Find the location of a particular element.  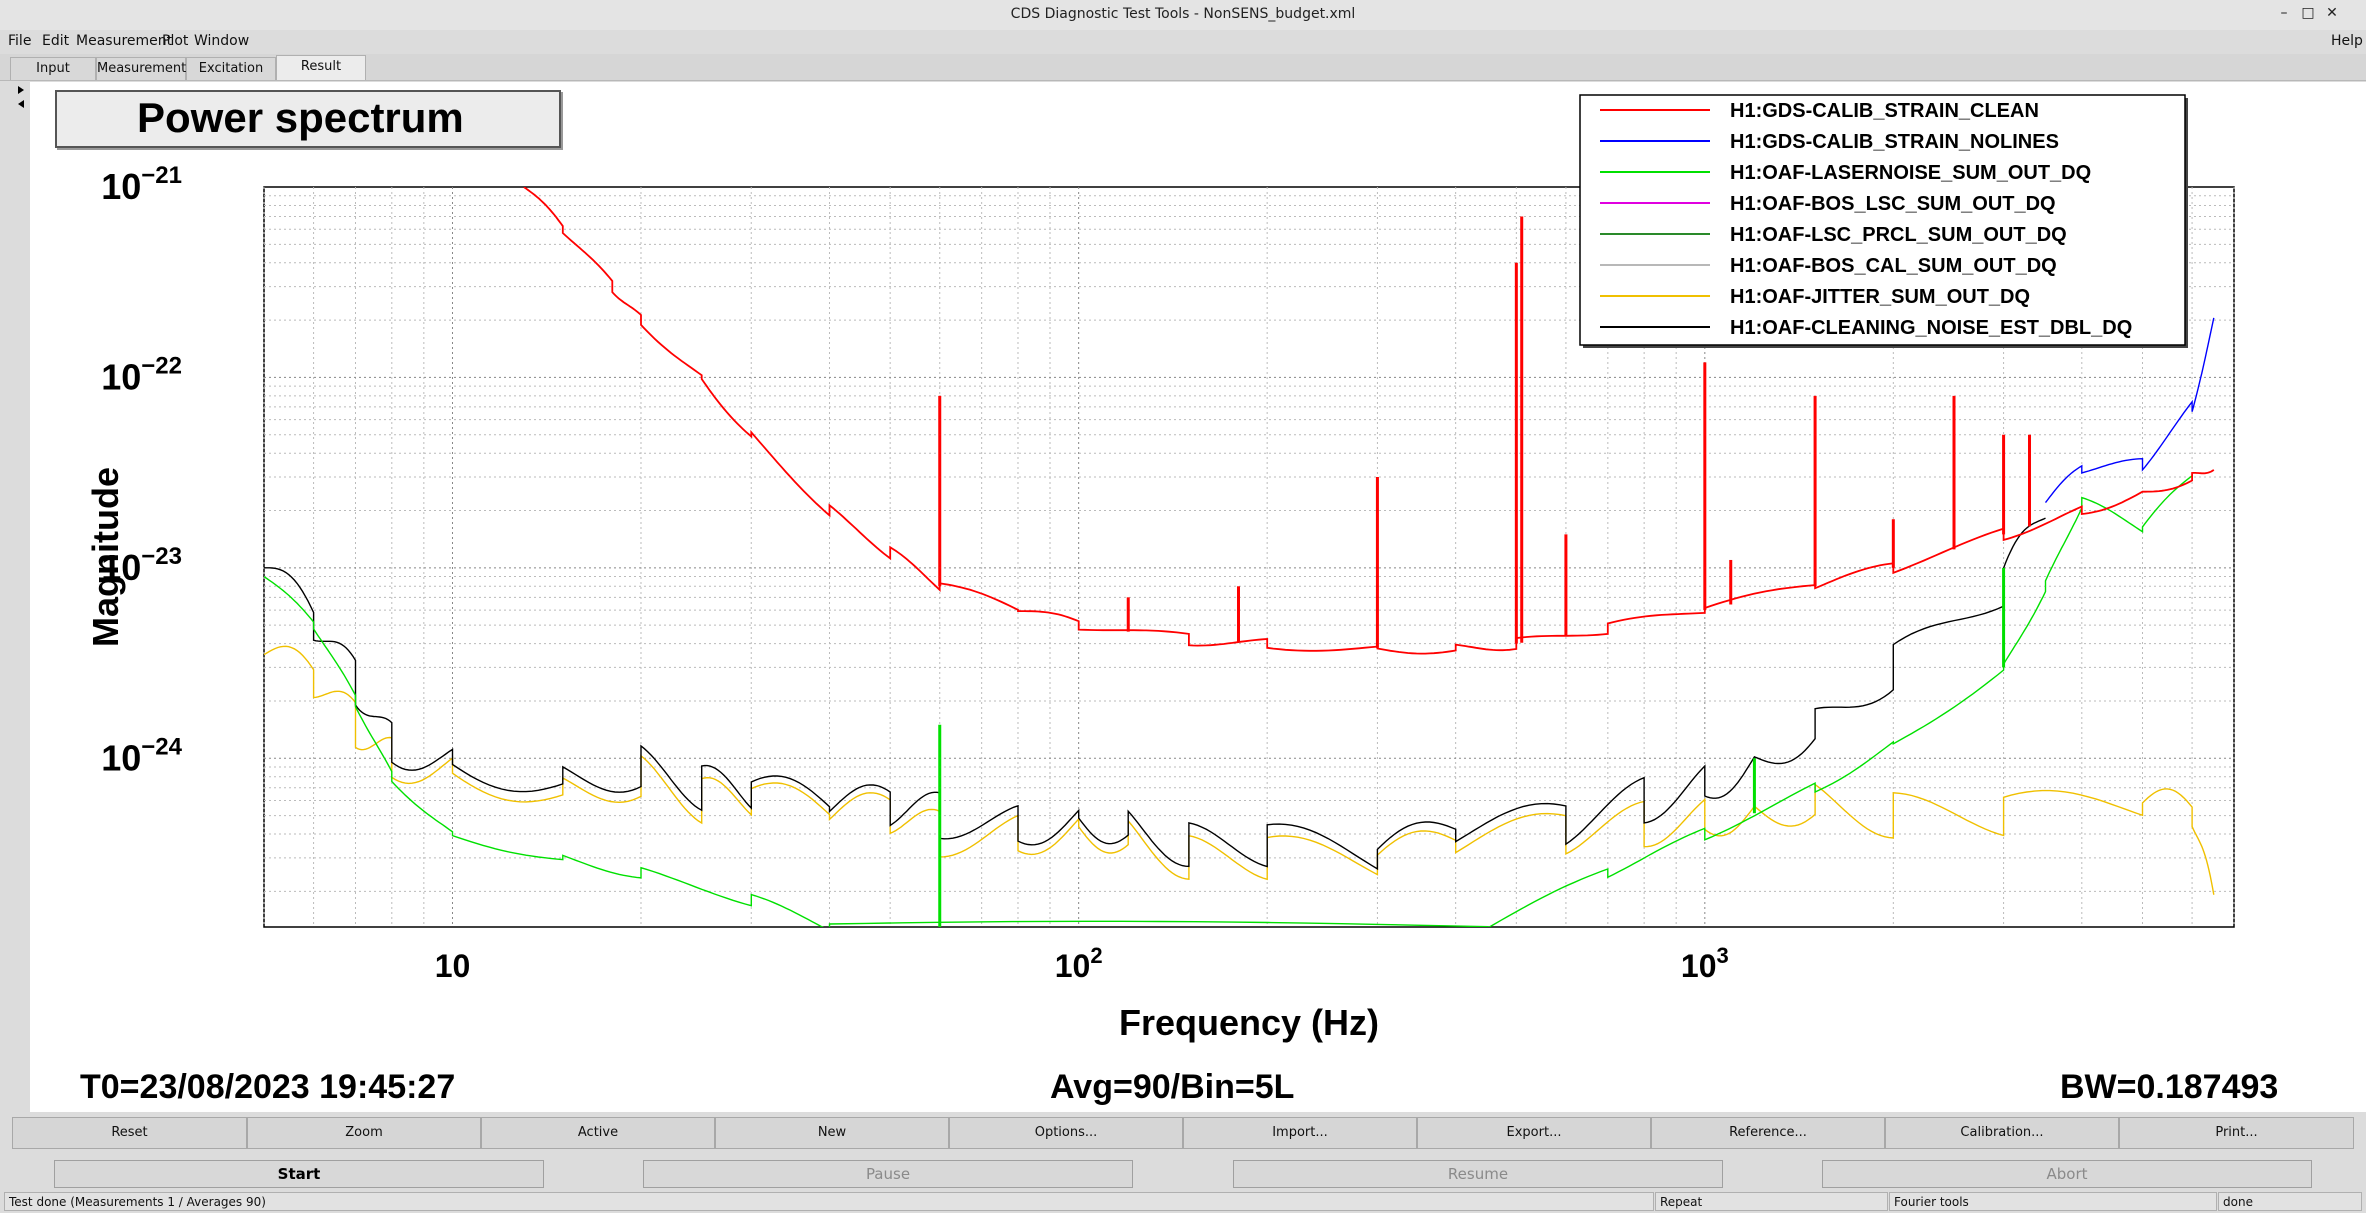

menubar: File Edit Measurement Plot Window Help is located at coordinates (1183, 42).